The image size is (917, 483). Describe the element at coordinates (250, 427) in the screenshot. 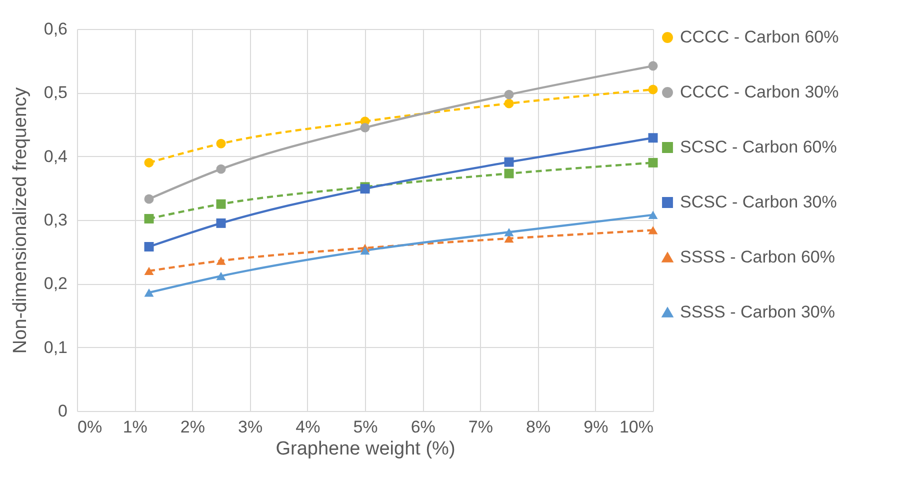

I see `x-tick-label: 3%` at that location.